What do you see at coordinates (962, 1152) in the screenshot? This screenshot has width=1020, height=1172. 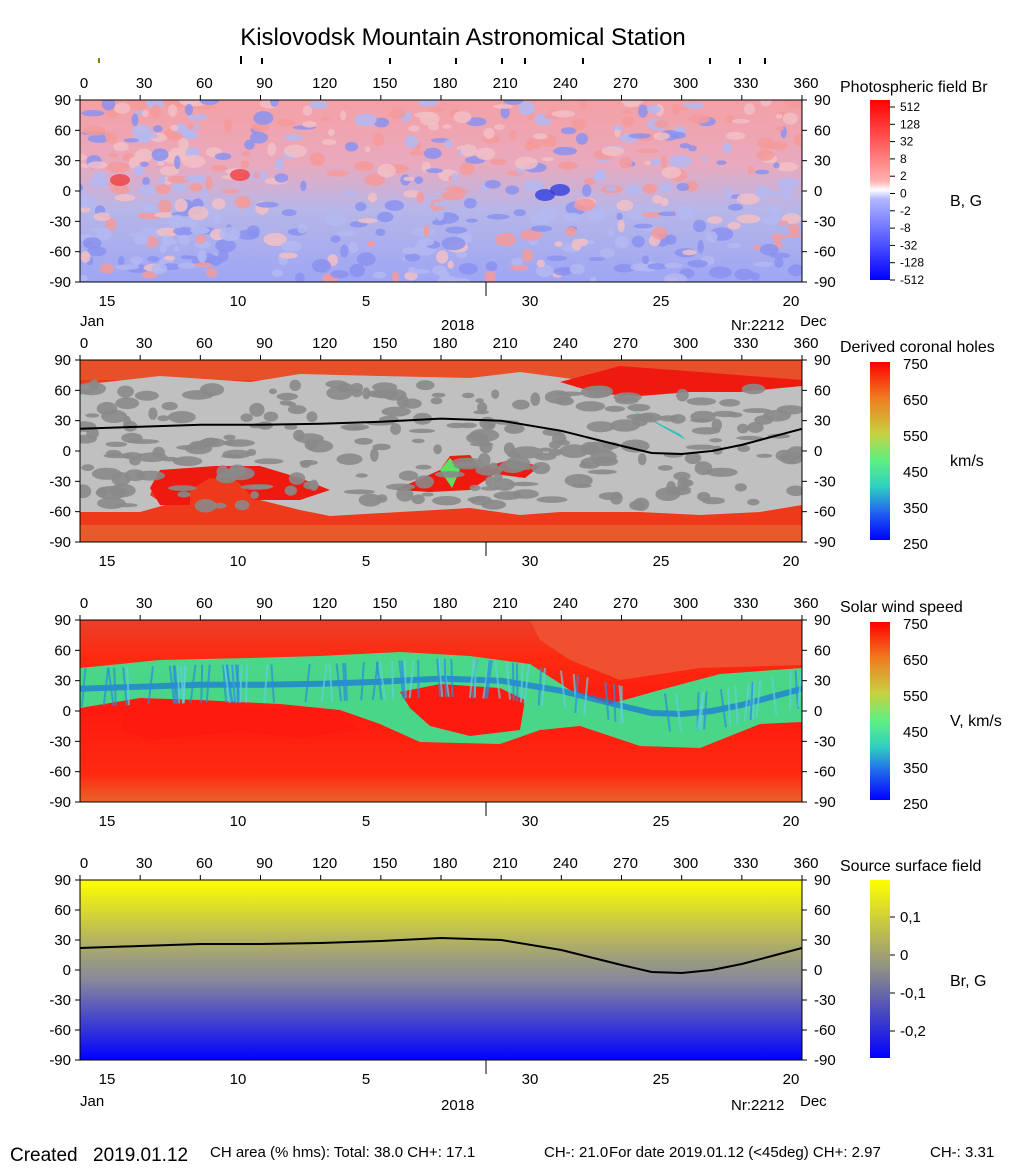 I see `footer-ch-minus-date: CH-: 3.31` at bounding box center [962, 1152].